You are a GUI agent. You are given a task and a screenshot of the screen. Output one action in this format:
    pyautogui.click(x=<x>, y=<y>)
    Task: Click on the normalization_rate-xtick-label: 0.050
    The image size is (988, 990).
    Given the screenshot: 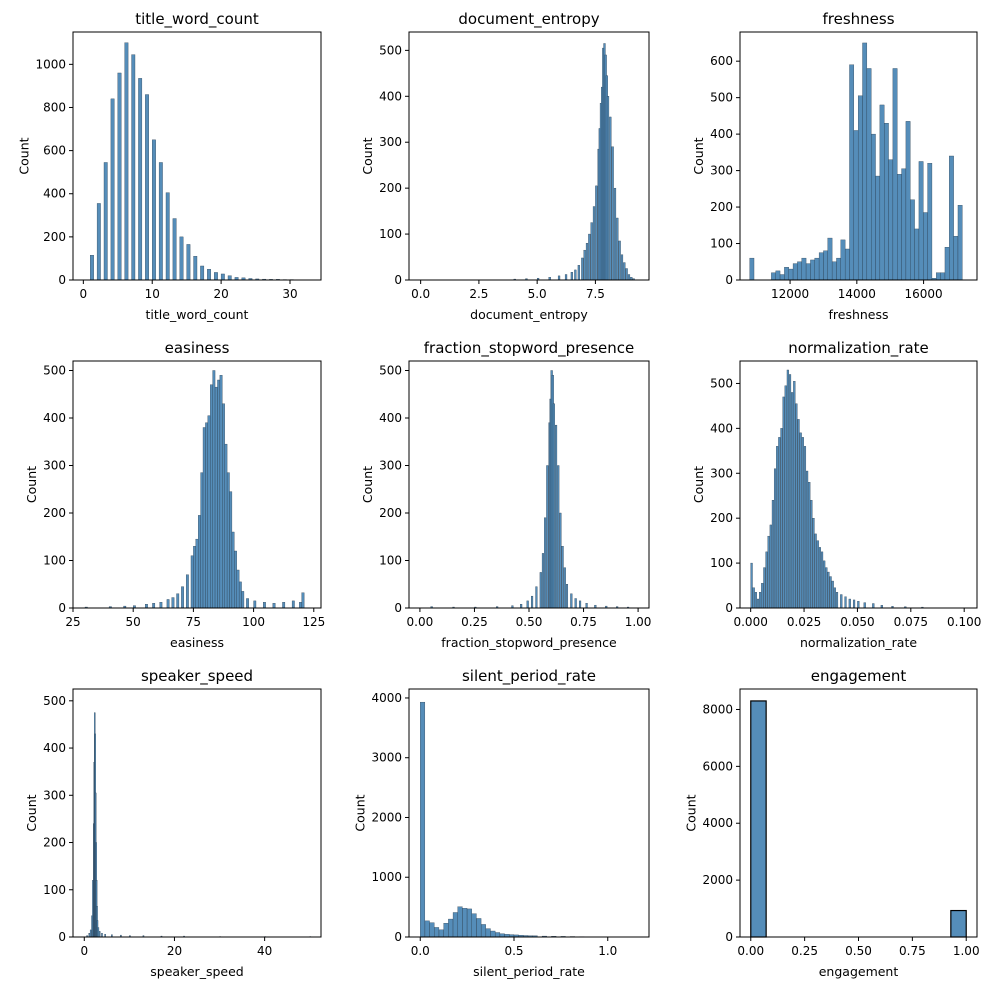 What is the action you would take?
    pyautogui.click(x=857, y=622)
    